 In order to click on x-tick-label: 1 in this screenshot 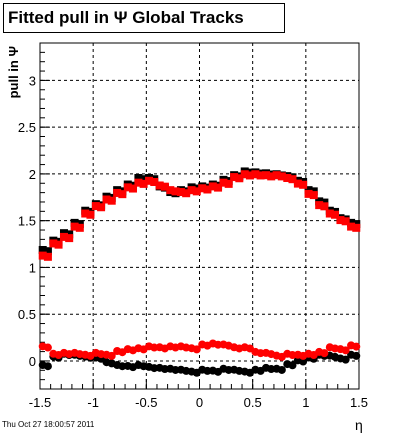, I will do `click(305, 402)`.